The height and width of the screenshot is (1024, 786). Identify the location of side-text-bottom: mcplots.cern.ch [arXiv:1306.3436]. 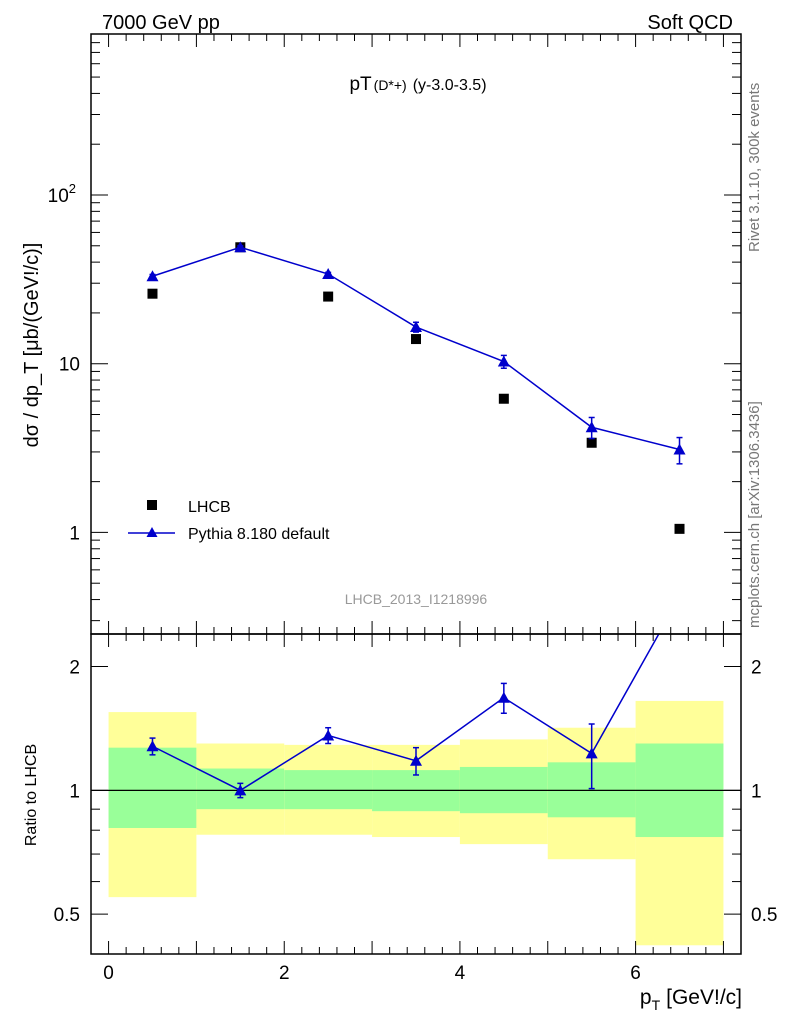
(754, 514).